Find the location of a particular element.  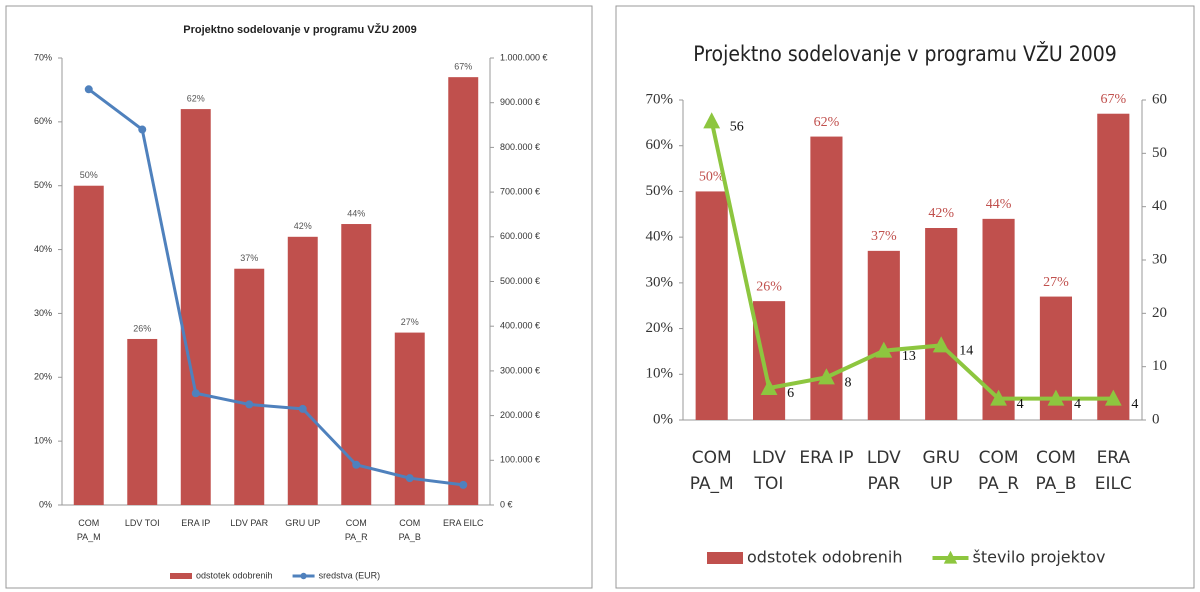

y2-tick-label: 0 € is located at coordinates (506, 504).